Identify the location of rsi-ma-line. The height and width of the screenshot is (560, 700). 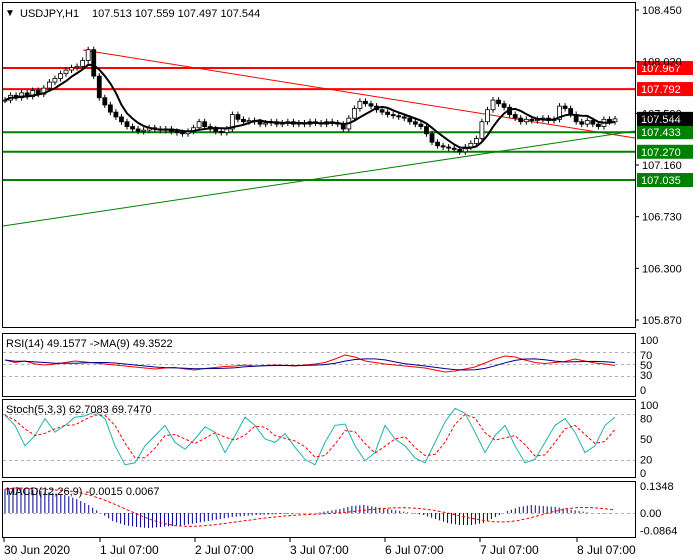
(310, 364).